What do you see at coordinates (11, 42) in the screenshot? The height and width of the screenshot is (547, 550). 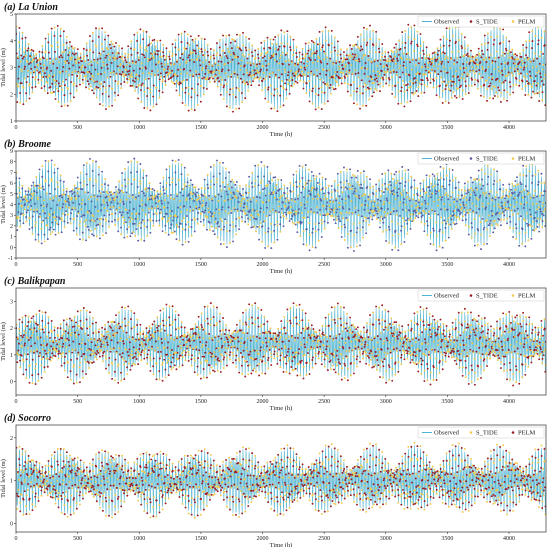 I see `y-tick-label: 4` at bounding box center [11, 42].